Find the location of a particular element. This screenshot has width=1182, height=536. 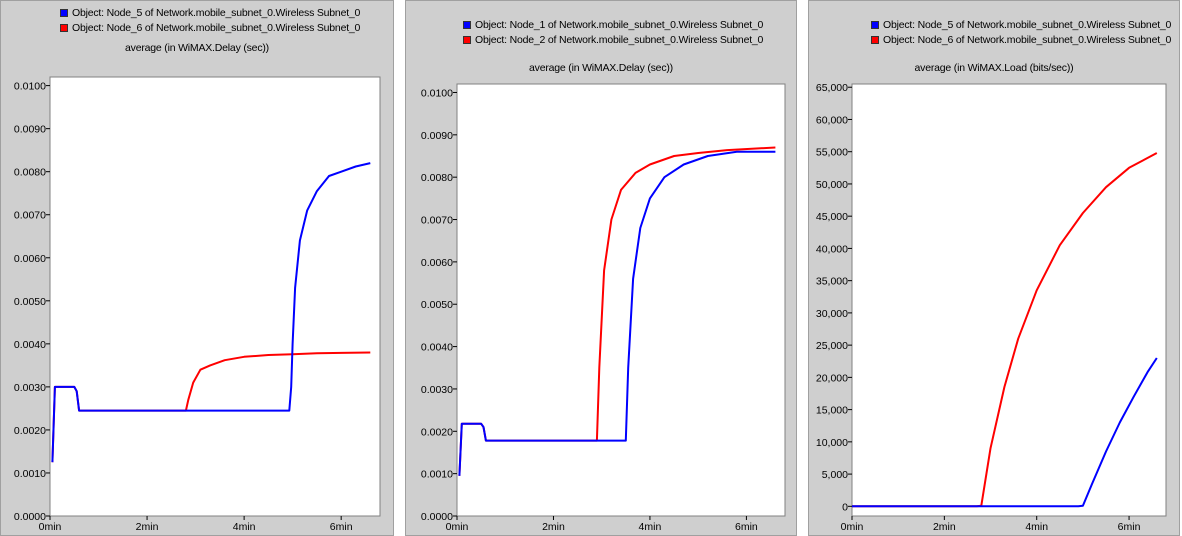

y-tick-label: 45,000 is located at coordinates (832, 217).